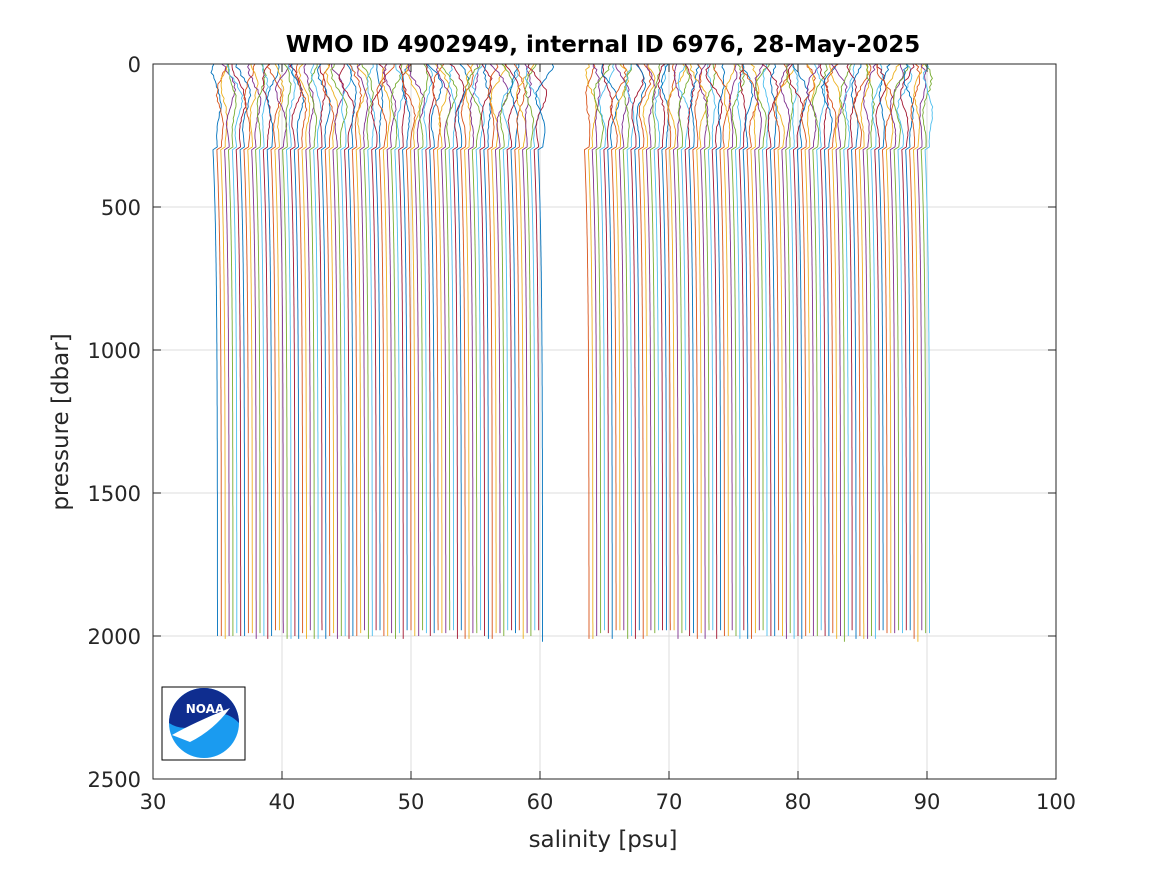 This screenshot has width=1167, height=875. Describe the element at coordinates (114, 351) in the screenshot. I see `y-tick-label: 1000` at that location.